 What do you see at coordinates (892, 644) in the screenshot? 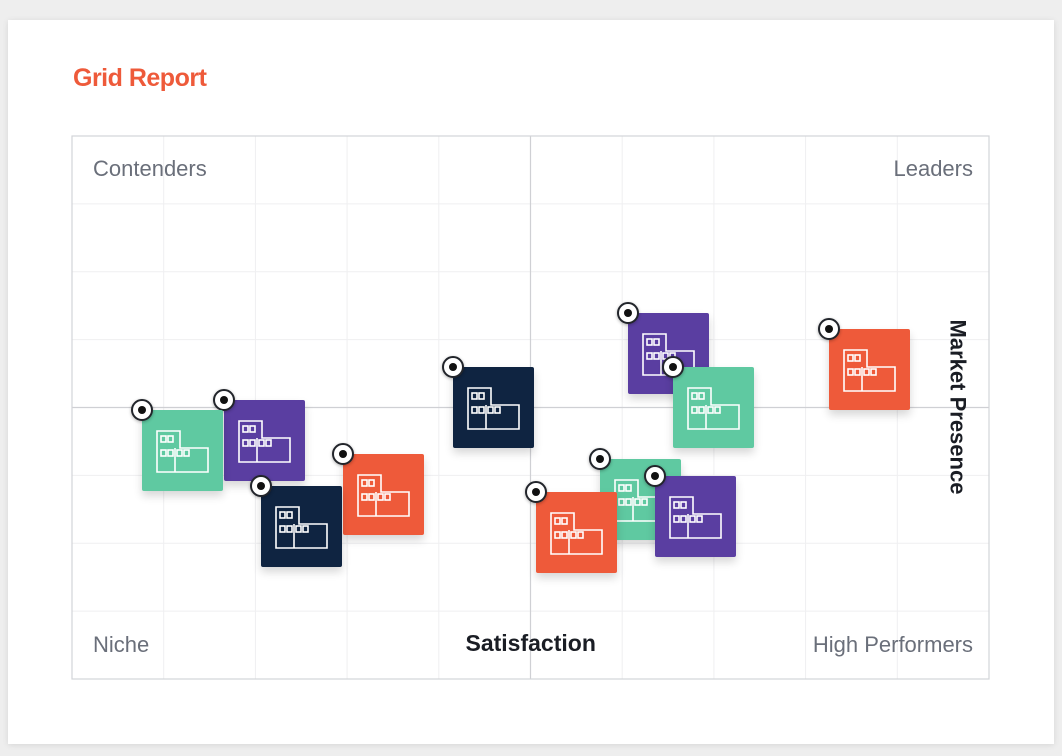
I see `quadrant-label-high-performers: High Performers` at bounding box center [892, 644].